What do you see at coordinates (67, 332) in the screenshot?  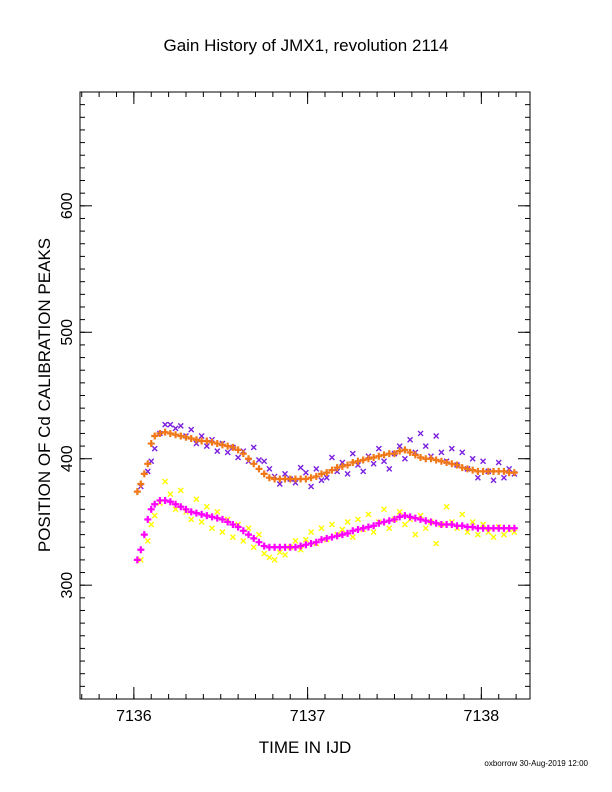 I see `y-tick-label: 500` at bounding box center [67, 332].